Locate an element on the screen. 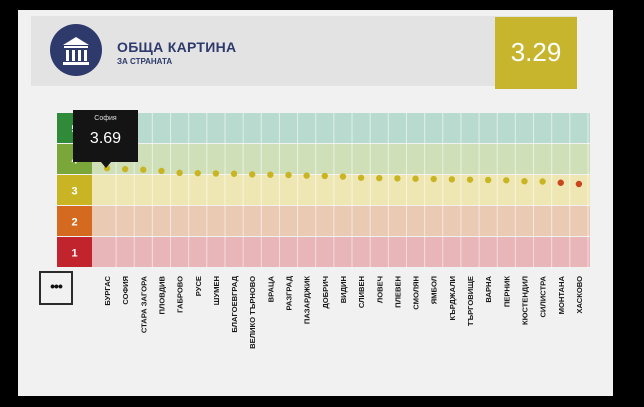 This screenshot has height=407, width=644. grade-label-2: 2 is located at coordinates (74, 223).